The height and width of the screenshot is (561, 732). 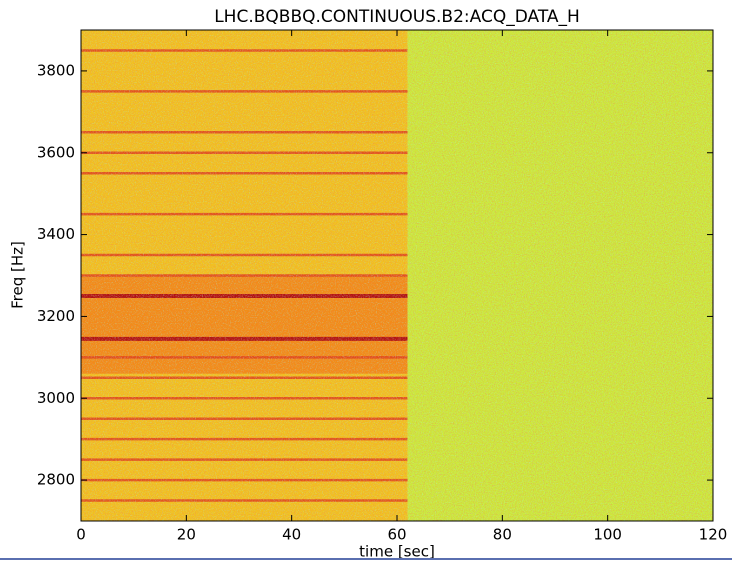 What do you see at coordinates (56, 480) in the screenshot?
I see `y-tick-label: 2800` at bounding box center [56, 480].